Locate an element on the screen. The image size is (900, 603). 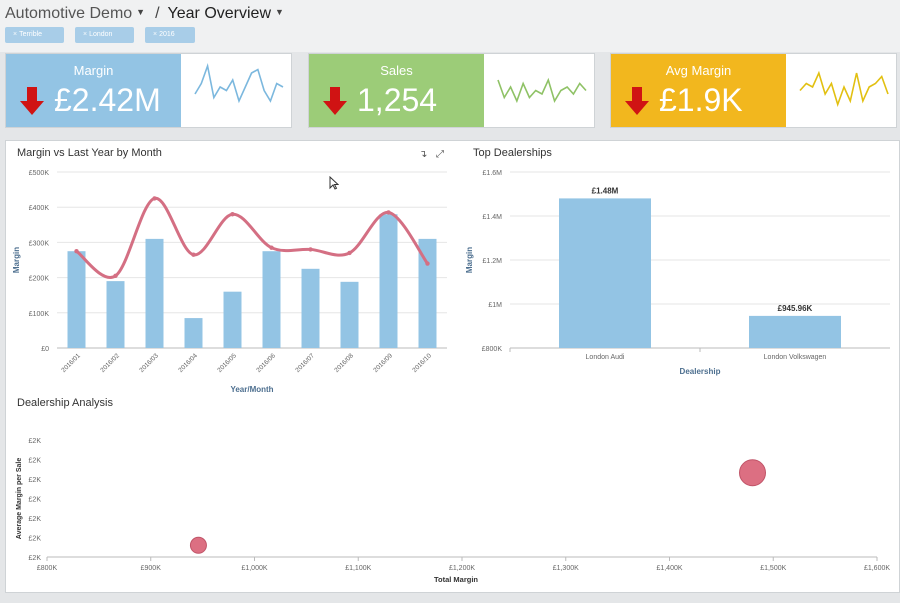
export-icon: ↴ is located at coordinates (423, 154).